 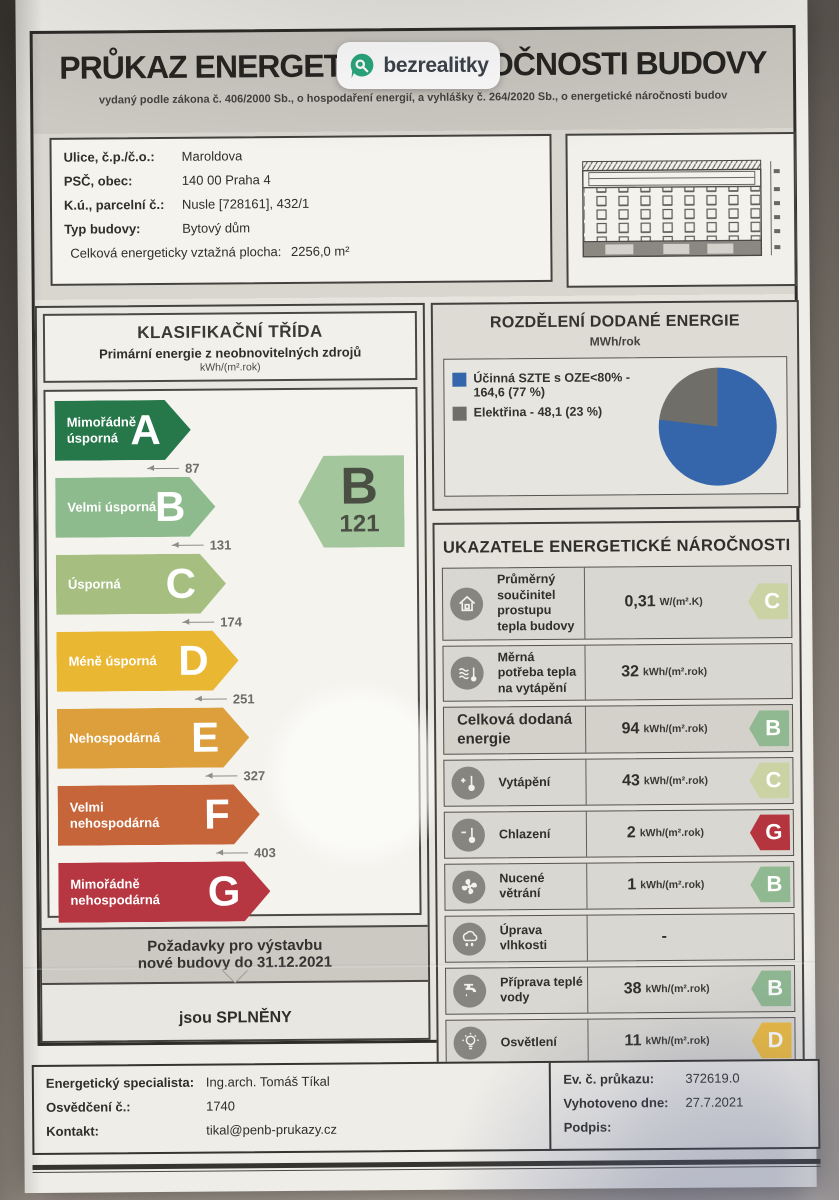 I want to click on class-label: Méně úsporná, so click(x=112, y=661).